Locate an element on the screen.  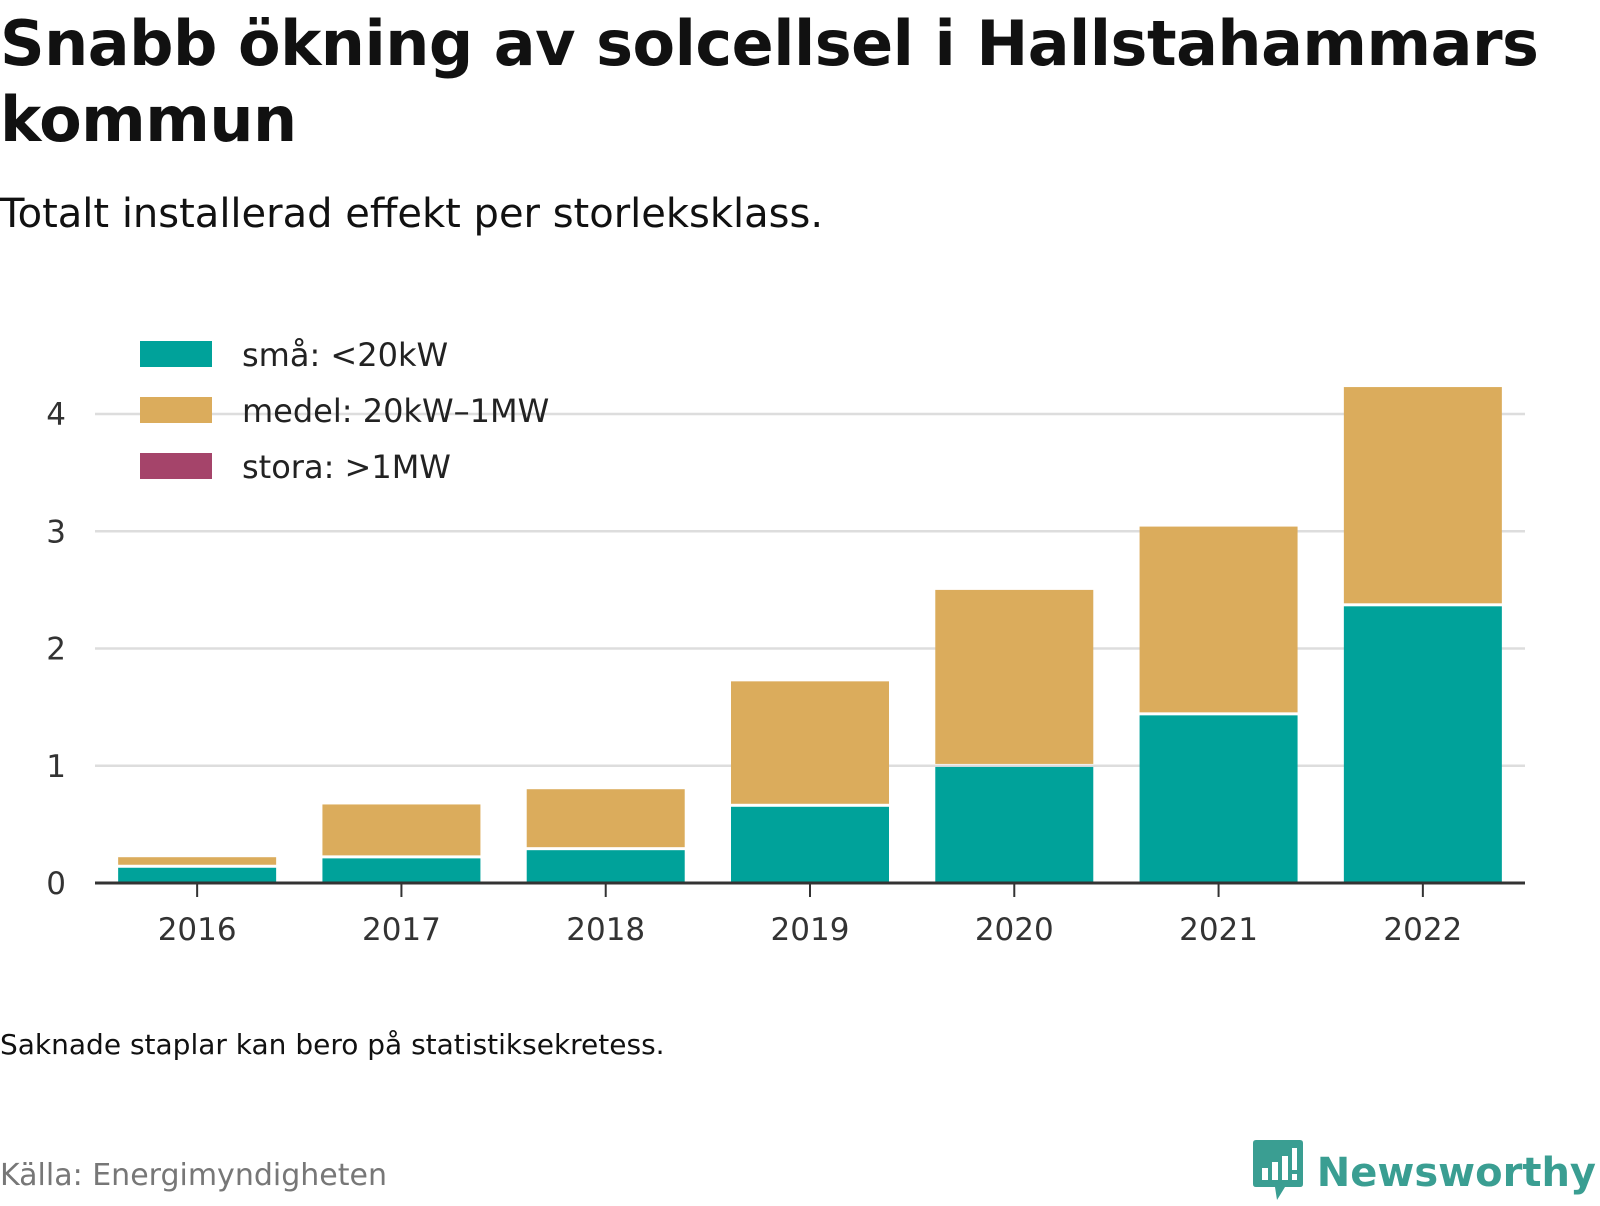
x-tick-label: 2017 is located at coordinates (401, 930).